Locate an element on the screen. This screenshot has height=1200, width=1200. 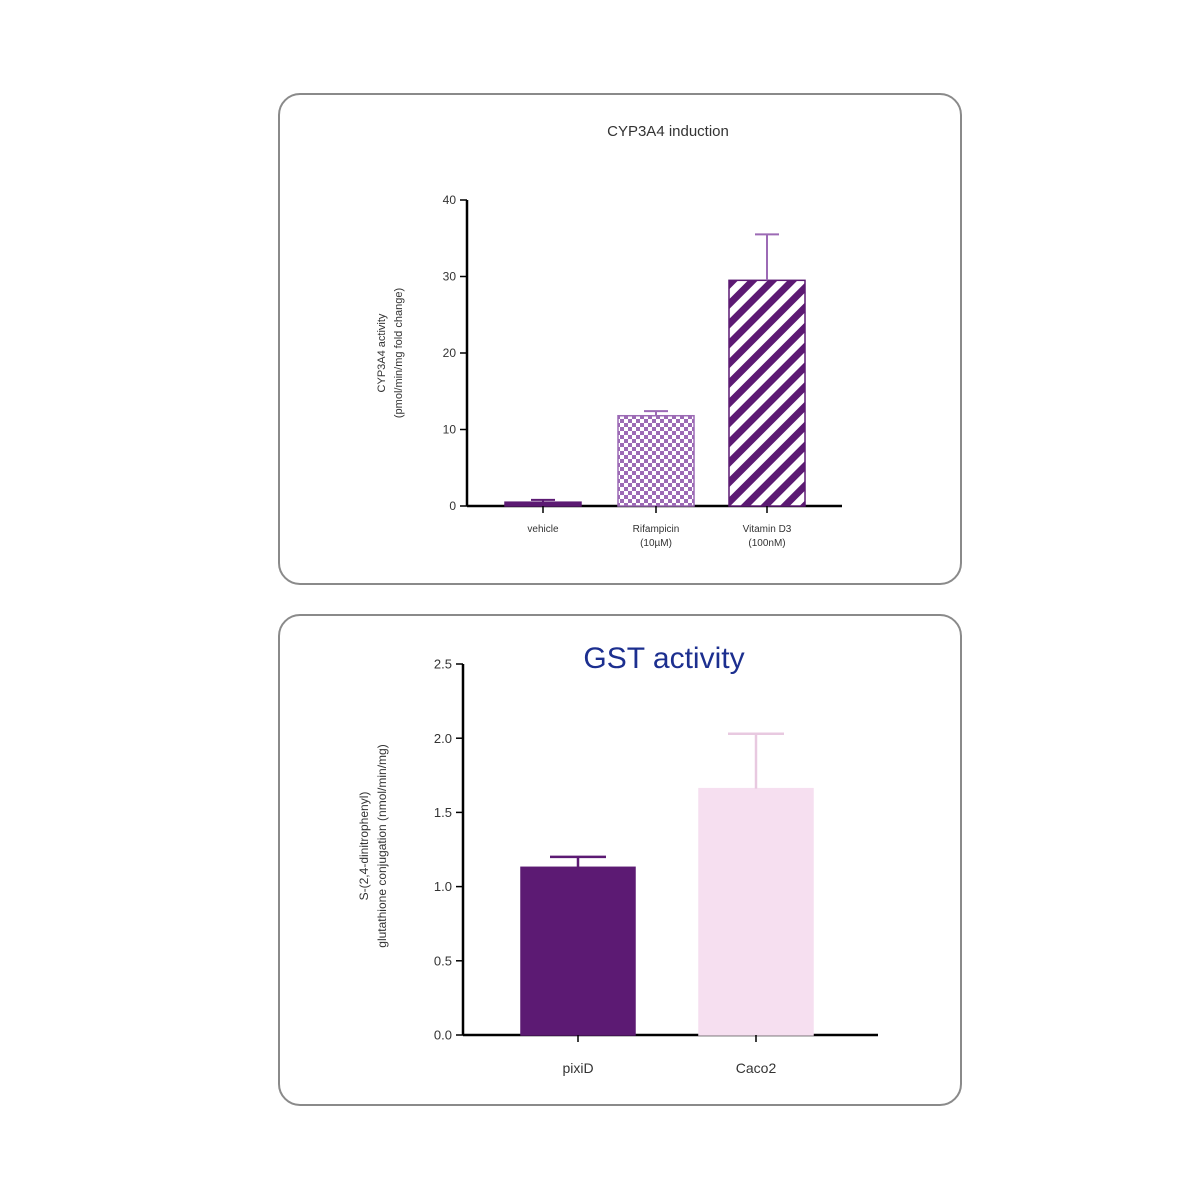
y-axis-label-line1: S-(2,4-dinitrophenyl) is located at coordinates (364, 846).